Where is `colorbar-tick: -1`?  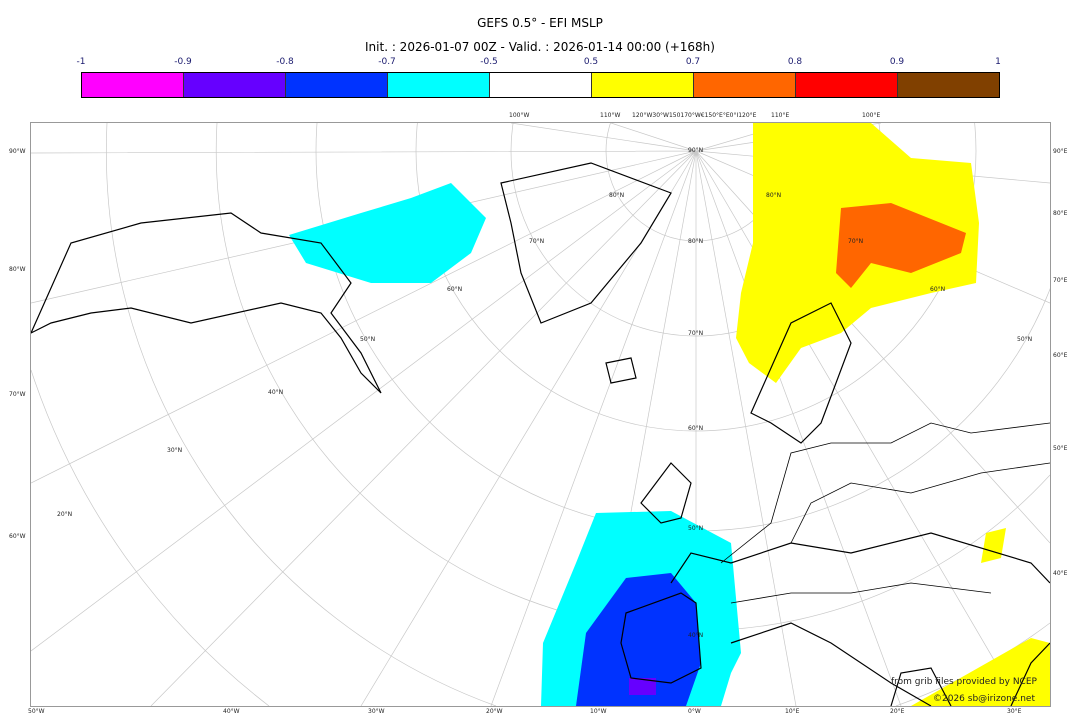 colorbar-tick: -1 is located at coordinates (81, 62).